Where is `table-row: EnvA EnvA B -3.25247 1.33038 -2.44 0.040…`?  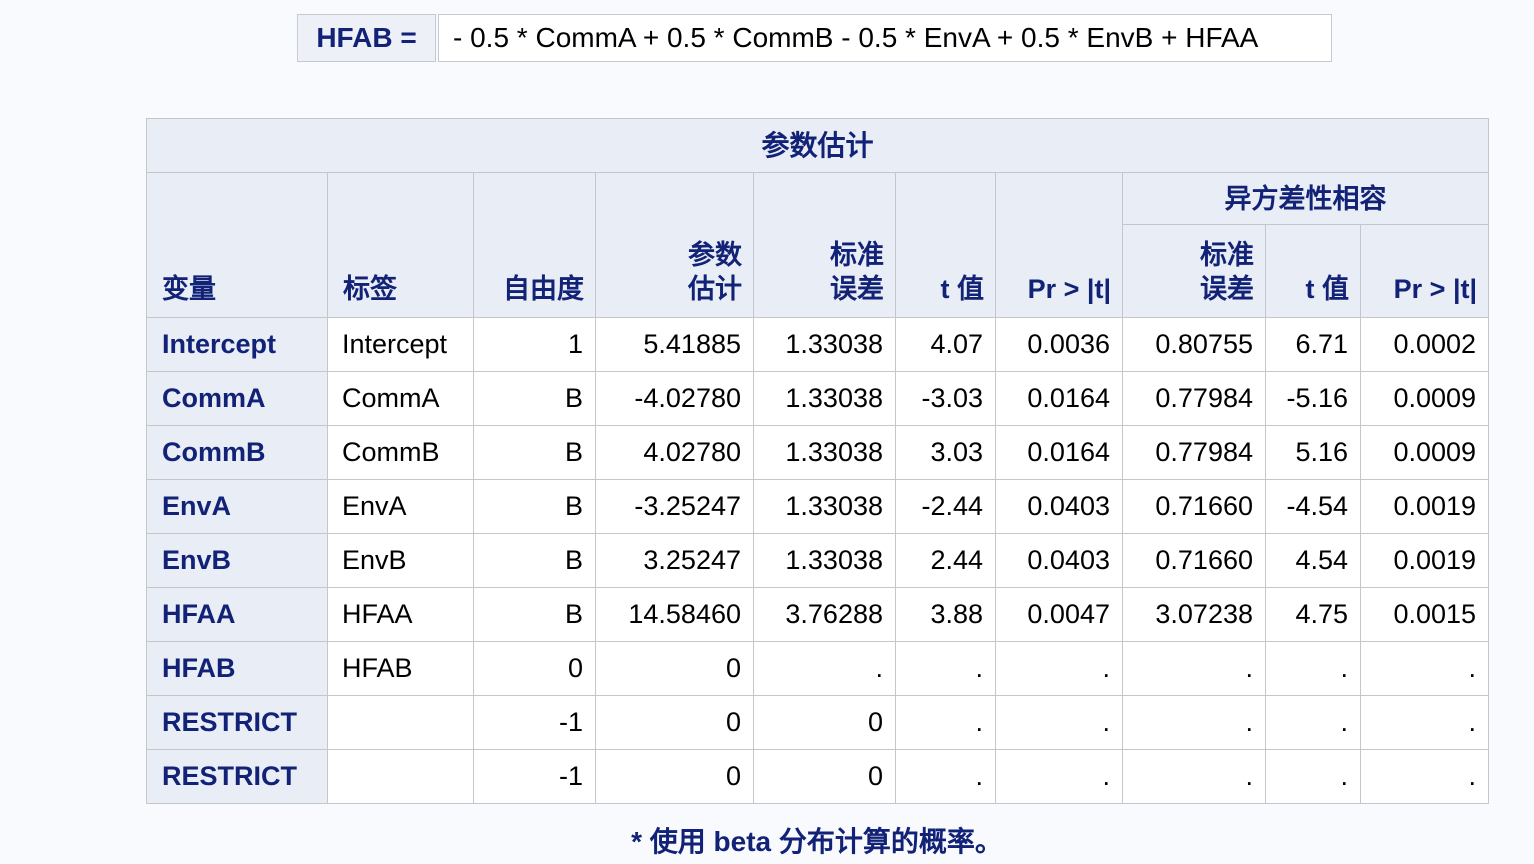
table-row: EnvA EnvA B -3.25247 1.33038 -2.44 0.040… is located at coordinates (818, 506).